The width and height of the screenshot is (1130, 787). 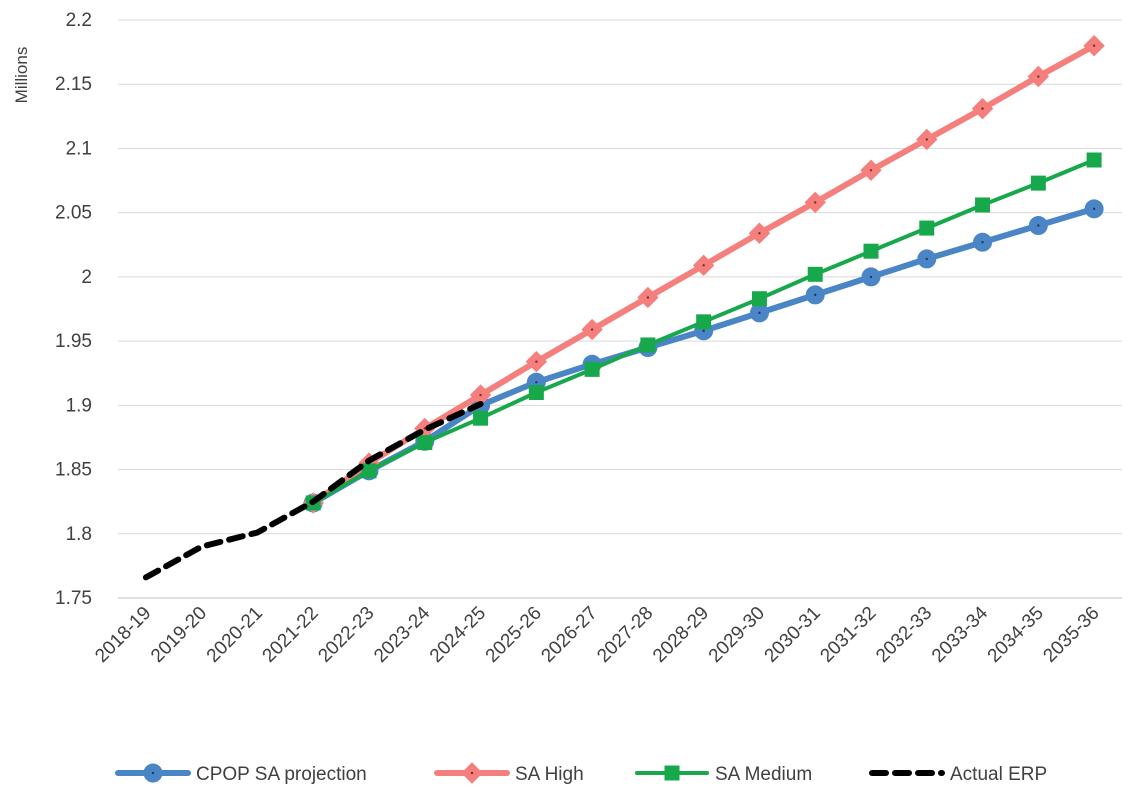 I want to click on y-tick-label: 2.15, so click(x=73, y=84).